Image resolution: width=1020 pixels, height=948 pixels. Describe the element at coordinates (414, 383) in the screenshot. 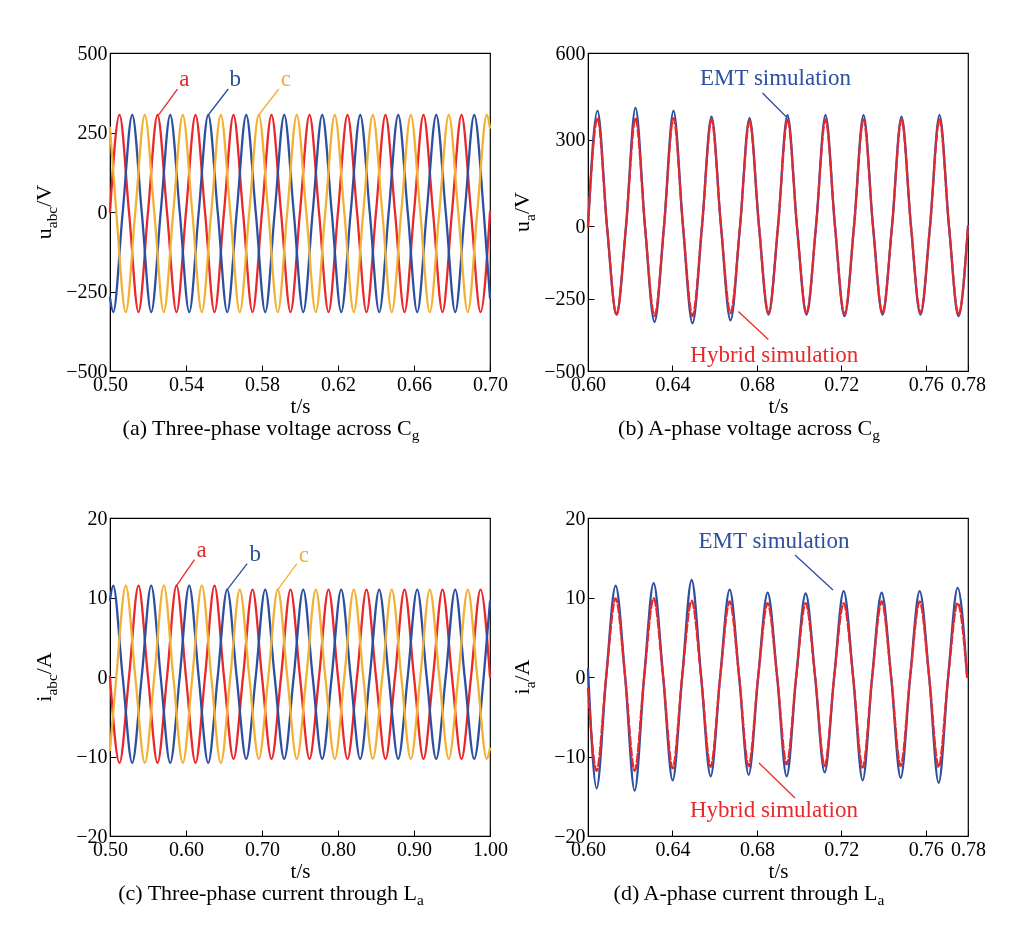

I see `x-tick-label: 0.66` at that location.